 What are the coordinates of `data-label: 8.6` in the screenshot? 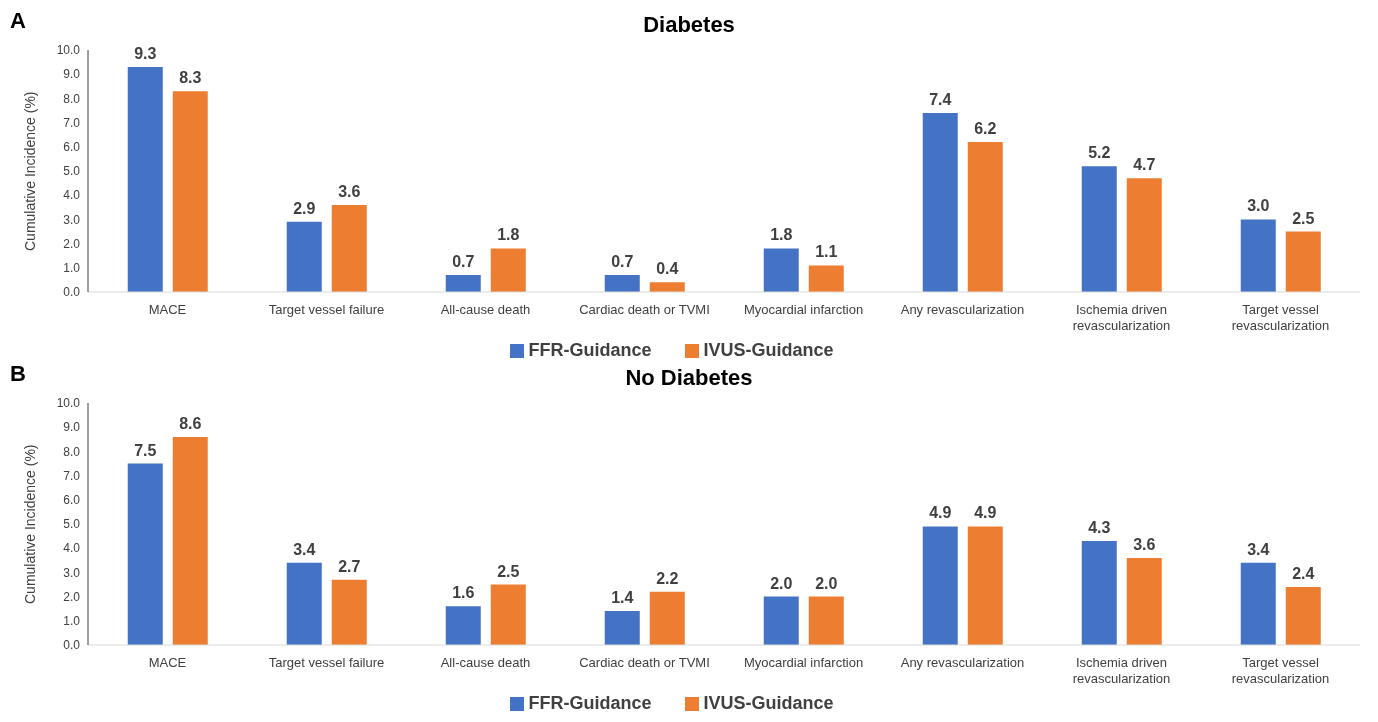 It's located at (190, 423).